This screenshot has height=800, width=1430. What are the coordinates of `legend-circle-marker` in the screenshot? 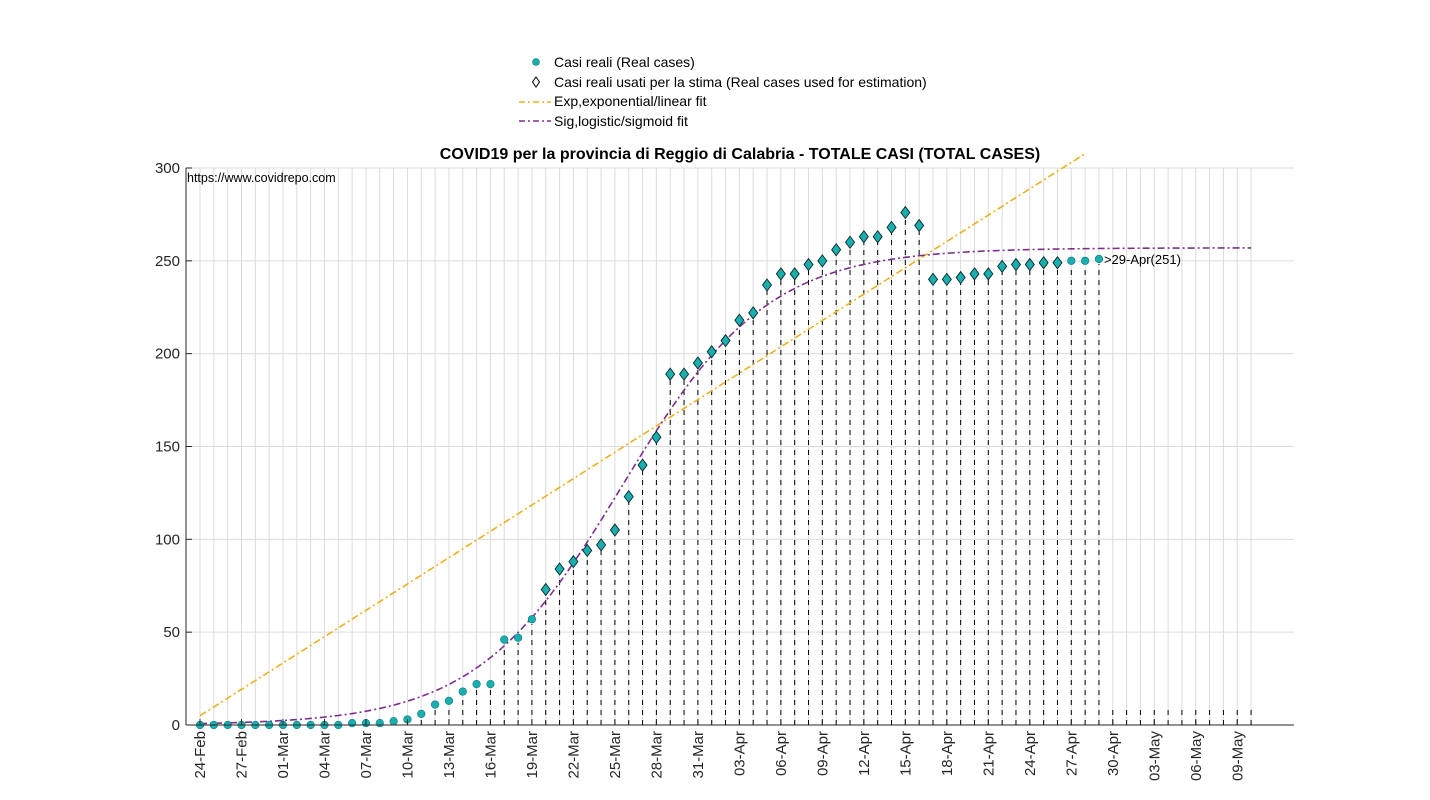 It's located at (536, 62).